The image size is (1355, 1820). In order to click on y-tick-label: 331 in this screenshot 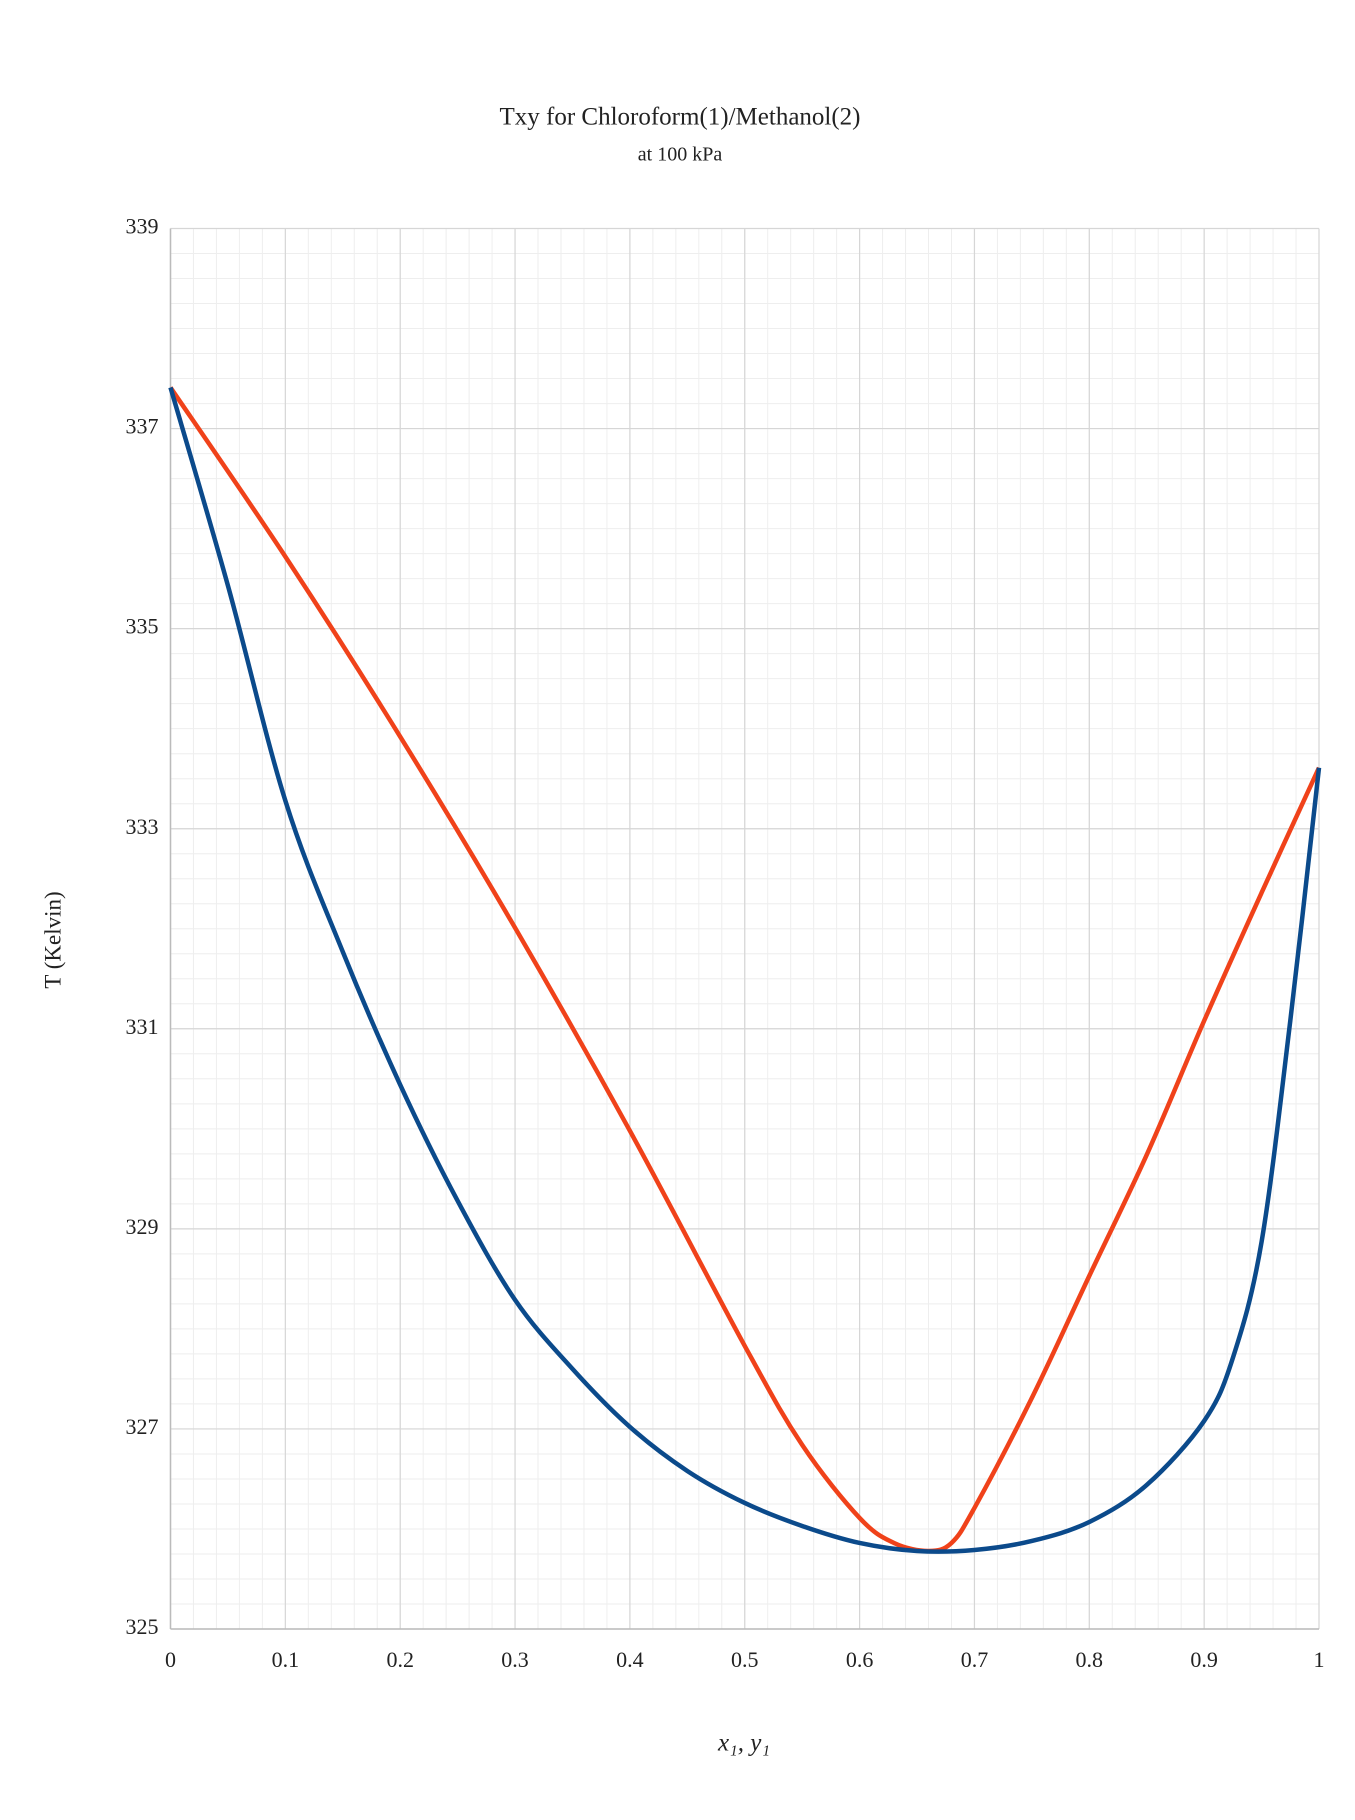, I will do `click(142, 1026)`.